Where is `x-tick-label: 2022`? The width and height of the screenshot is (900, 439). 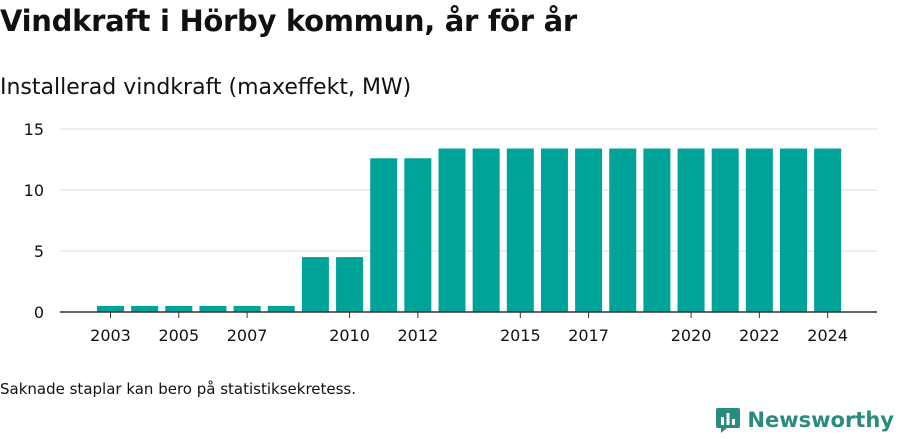 x-tick-label: 2022 is located at coordinates (759, 335).